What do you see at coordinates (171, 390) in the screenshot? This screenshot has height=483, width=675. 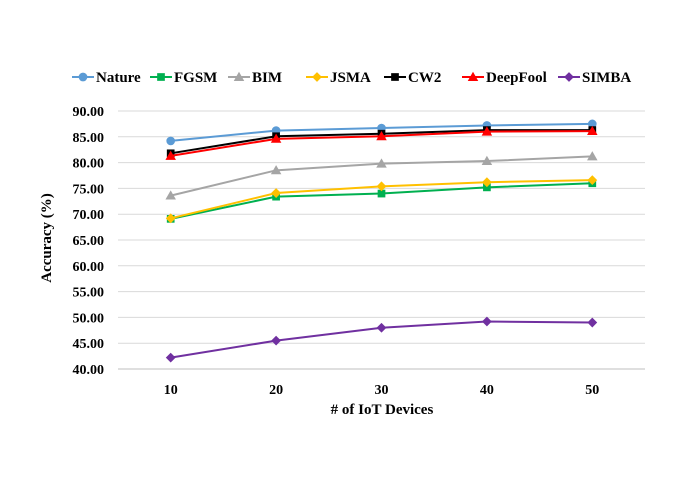 I see `x-tick-label: 10` at bounding box center [171, 390].